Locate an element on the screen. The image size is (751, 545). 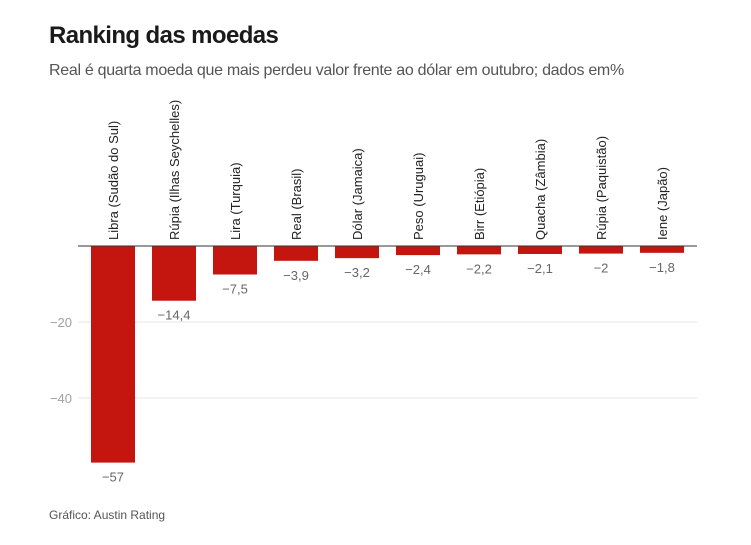
value-label: −14,4 is located at coordinates (174, 315).